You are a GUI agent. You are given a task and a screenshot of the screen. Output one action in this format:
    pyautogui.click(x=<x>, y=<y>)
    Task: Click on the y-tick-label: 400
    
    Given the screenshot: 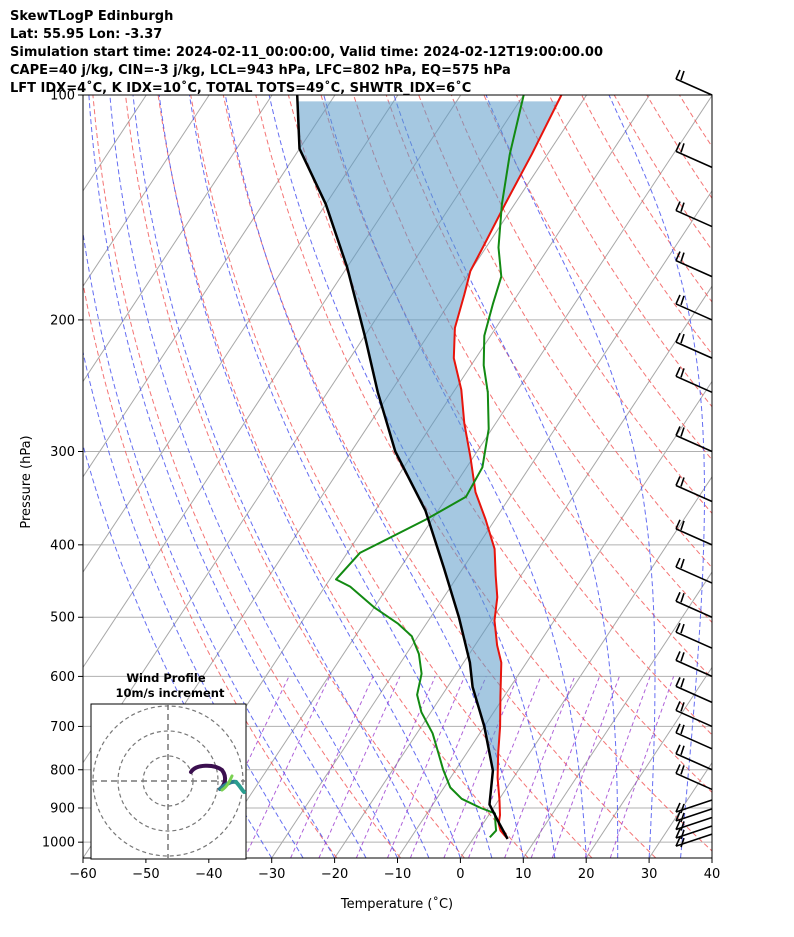 What is the action you would take?
    pyautogui.click(x=62, y=545)
    